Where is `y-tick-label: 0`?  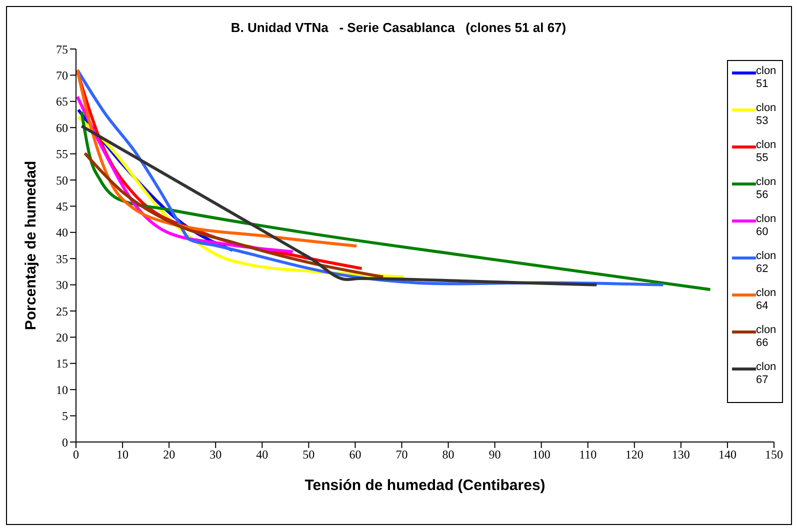
y-tick-label: 0 is located at coordinates (65, 442).